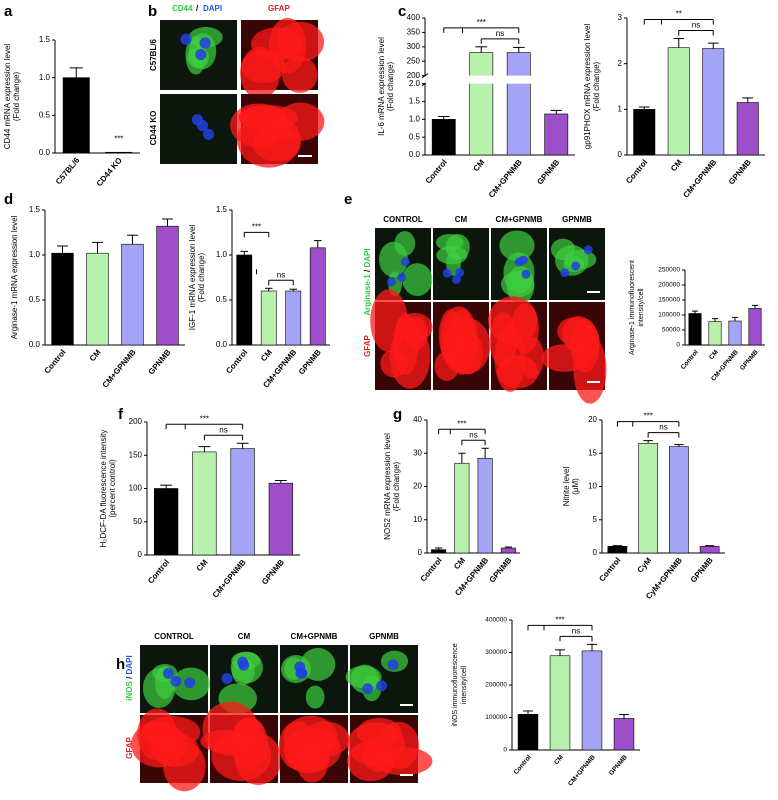 Image resolution: width=778 pixels, height=800 pixels. I want to click on y-tick-label: 40, so click(417, 419).